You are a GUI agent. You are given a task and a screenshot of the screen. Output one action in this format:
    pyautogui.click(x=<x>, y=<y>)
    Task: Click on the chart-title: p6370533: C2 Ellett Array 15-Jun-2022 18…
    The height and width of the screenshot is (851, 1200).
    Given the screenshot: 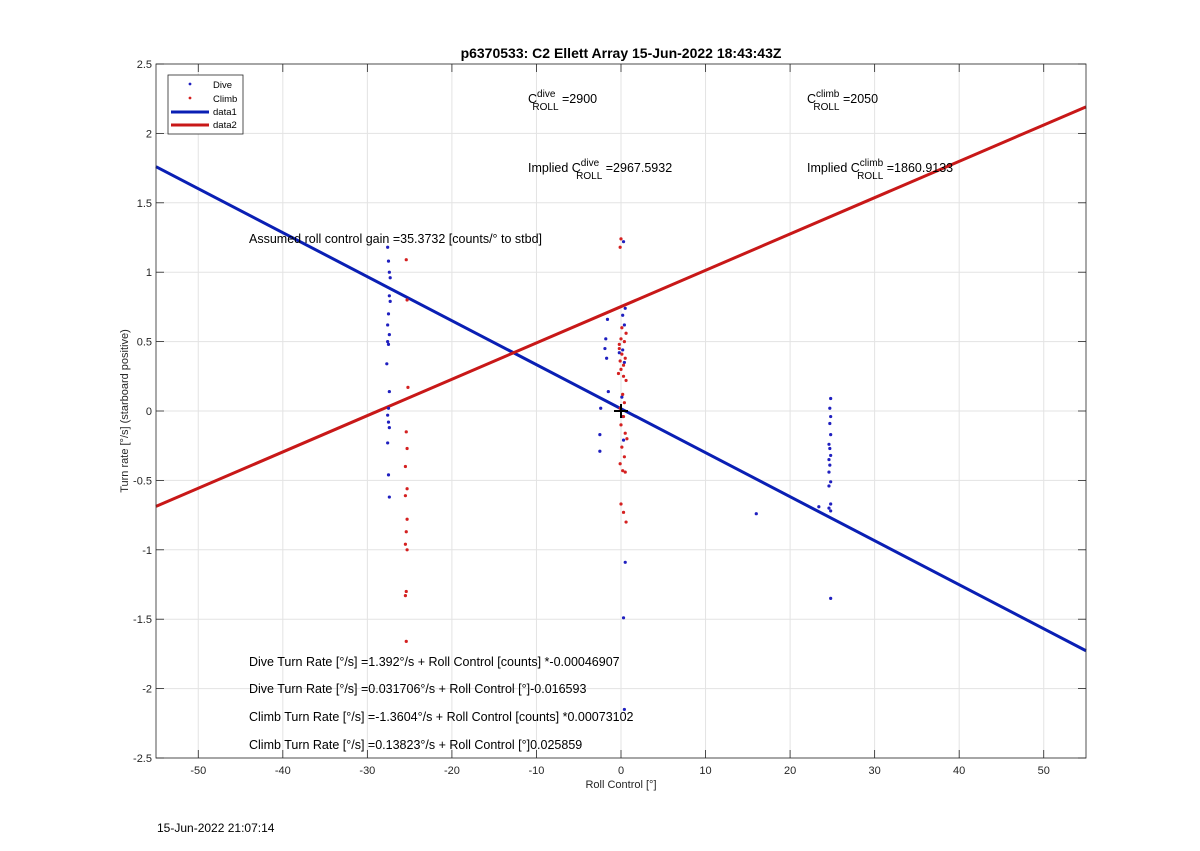 What is the action you would take?
    pyautogui.click(x=621, y=53)
    